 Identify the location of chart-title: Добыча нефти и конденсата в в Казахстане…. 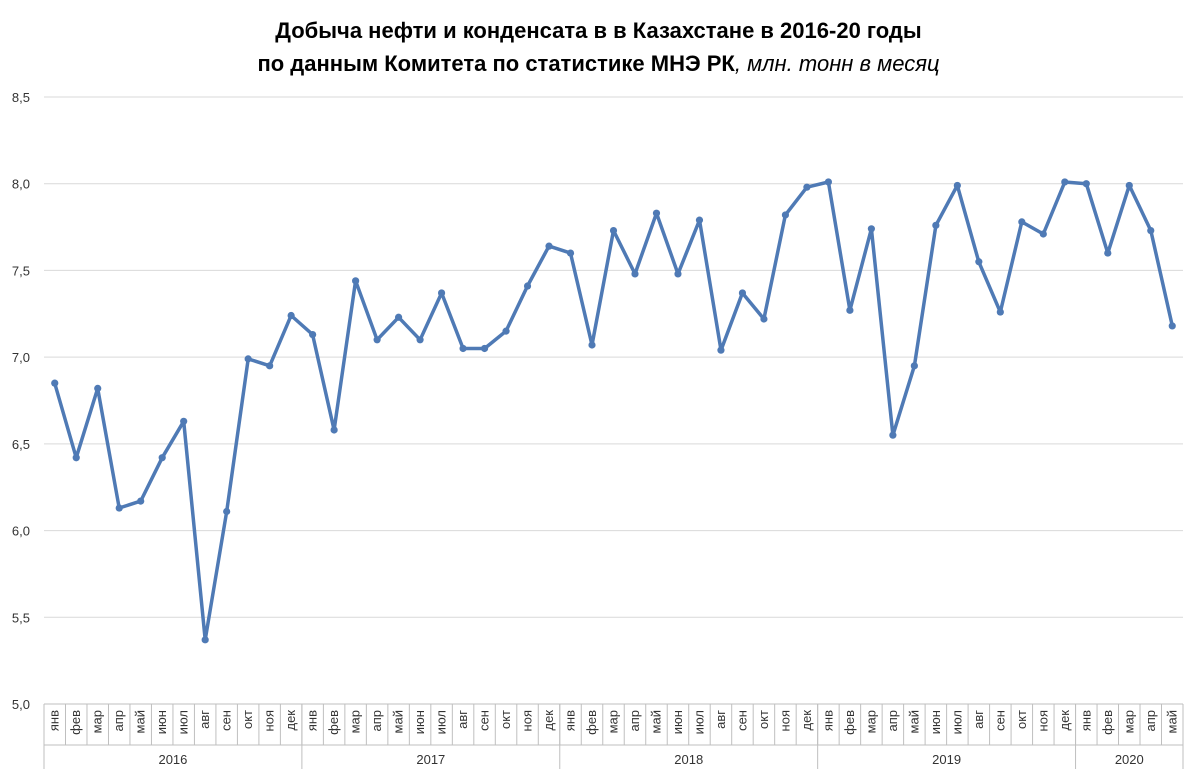
(598, 47).